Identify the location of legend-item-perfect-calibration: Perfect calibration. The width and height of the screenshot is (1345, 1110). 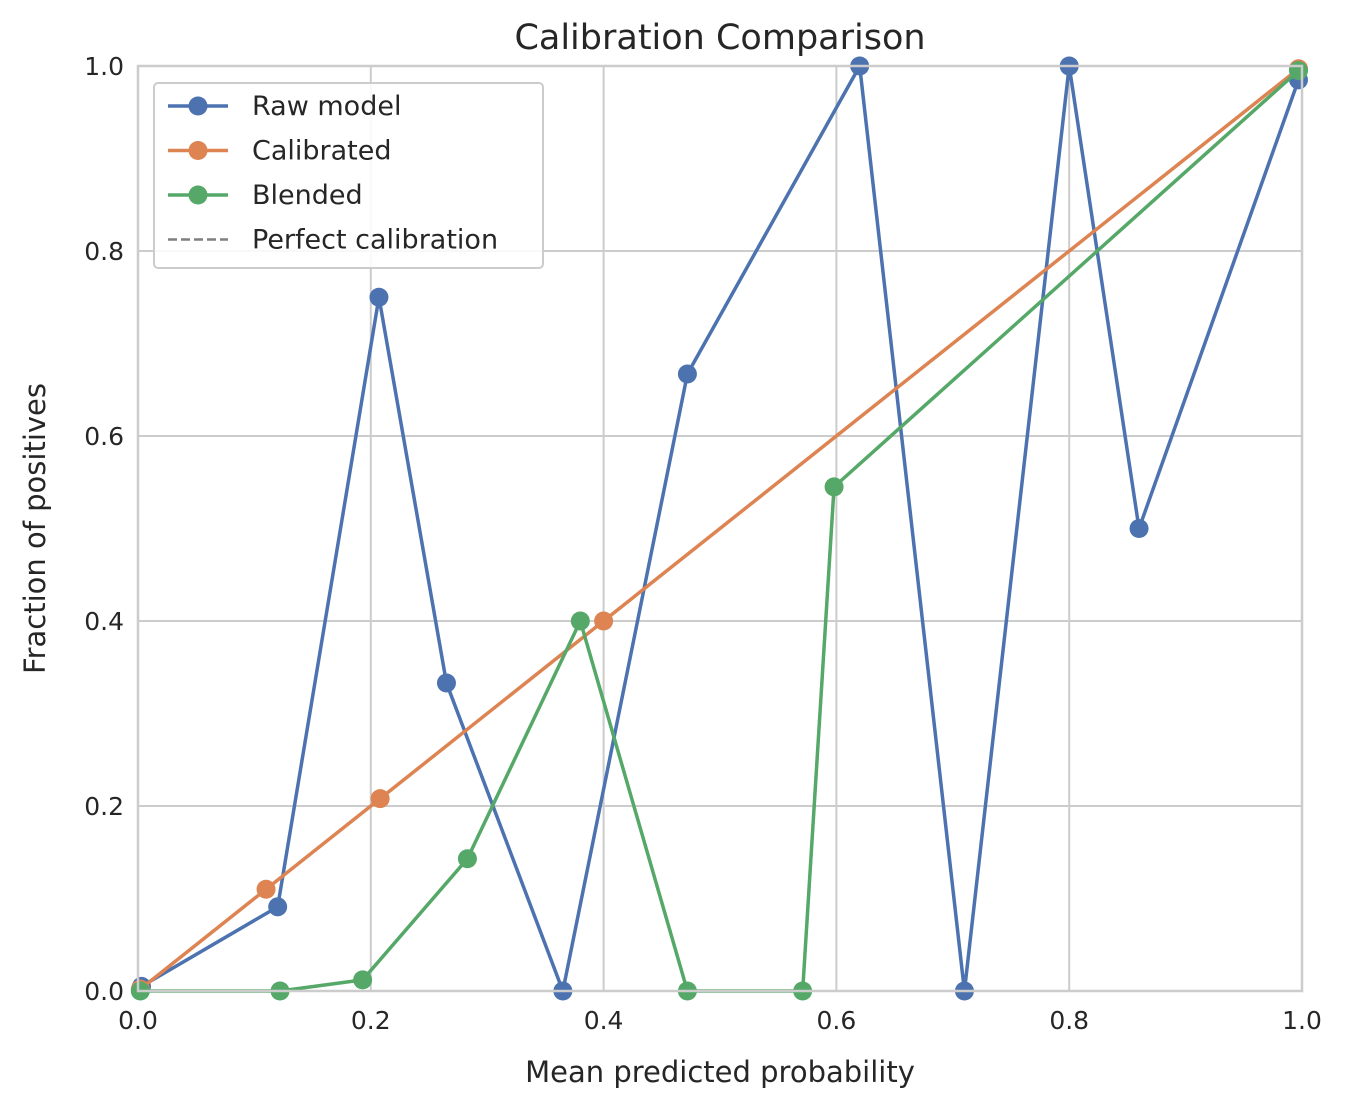
(333, 240).